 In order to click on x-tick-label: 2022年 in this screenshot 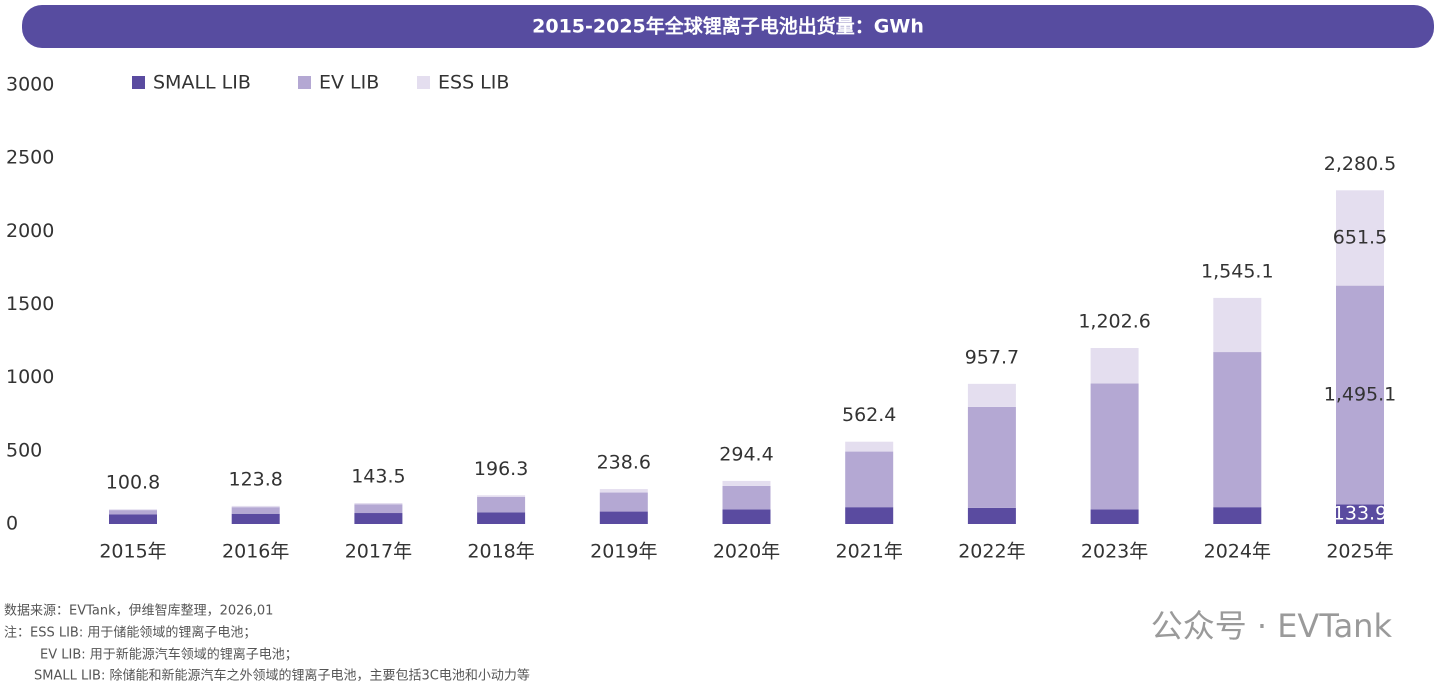, I will do `click(991, 552)`.